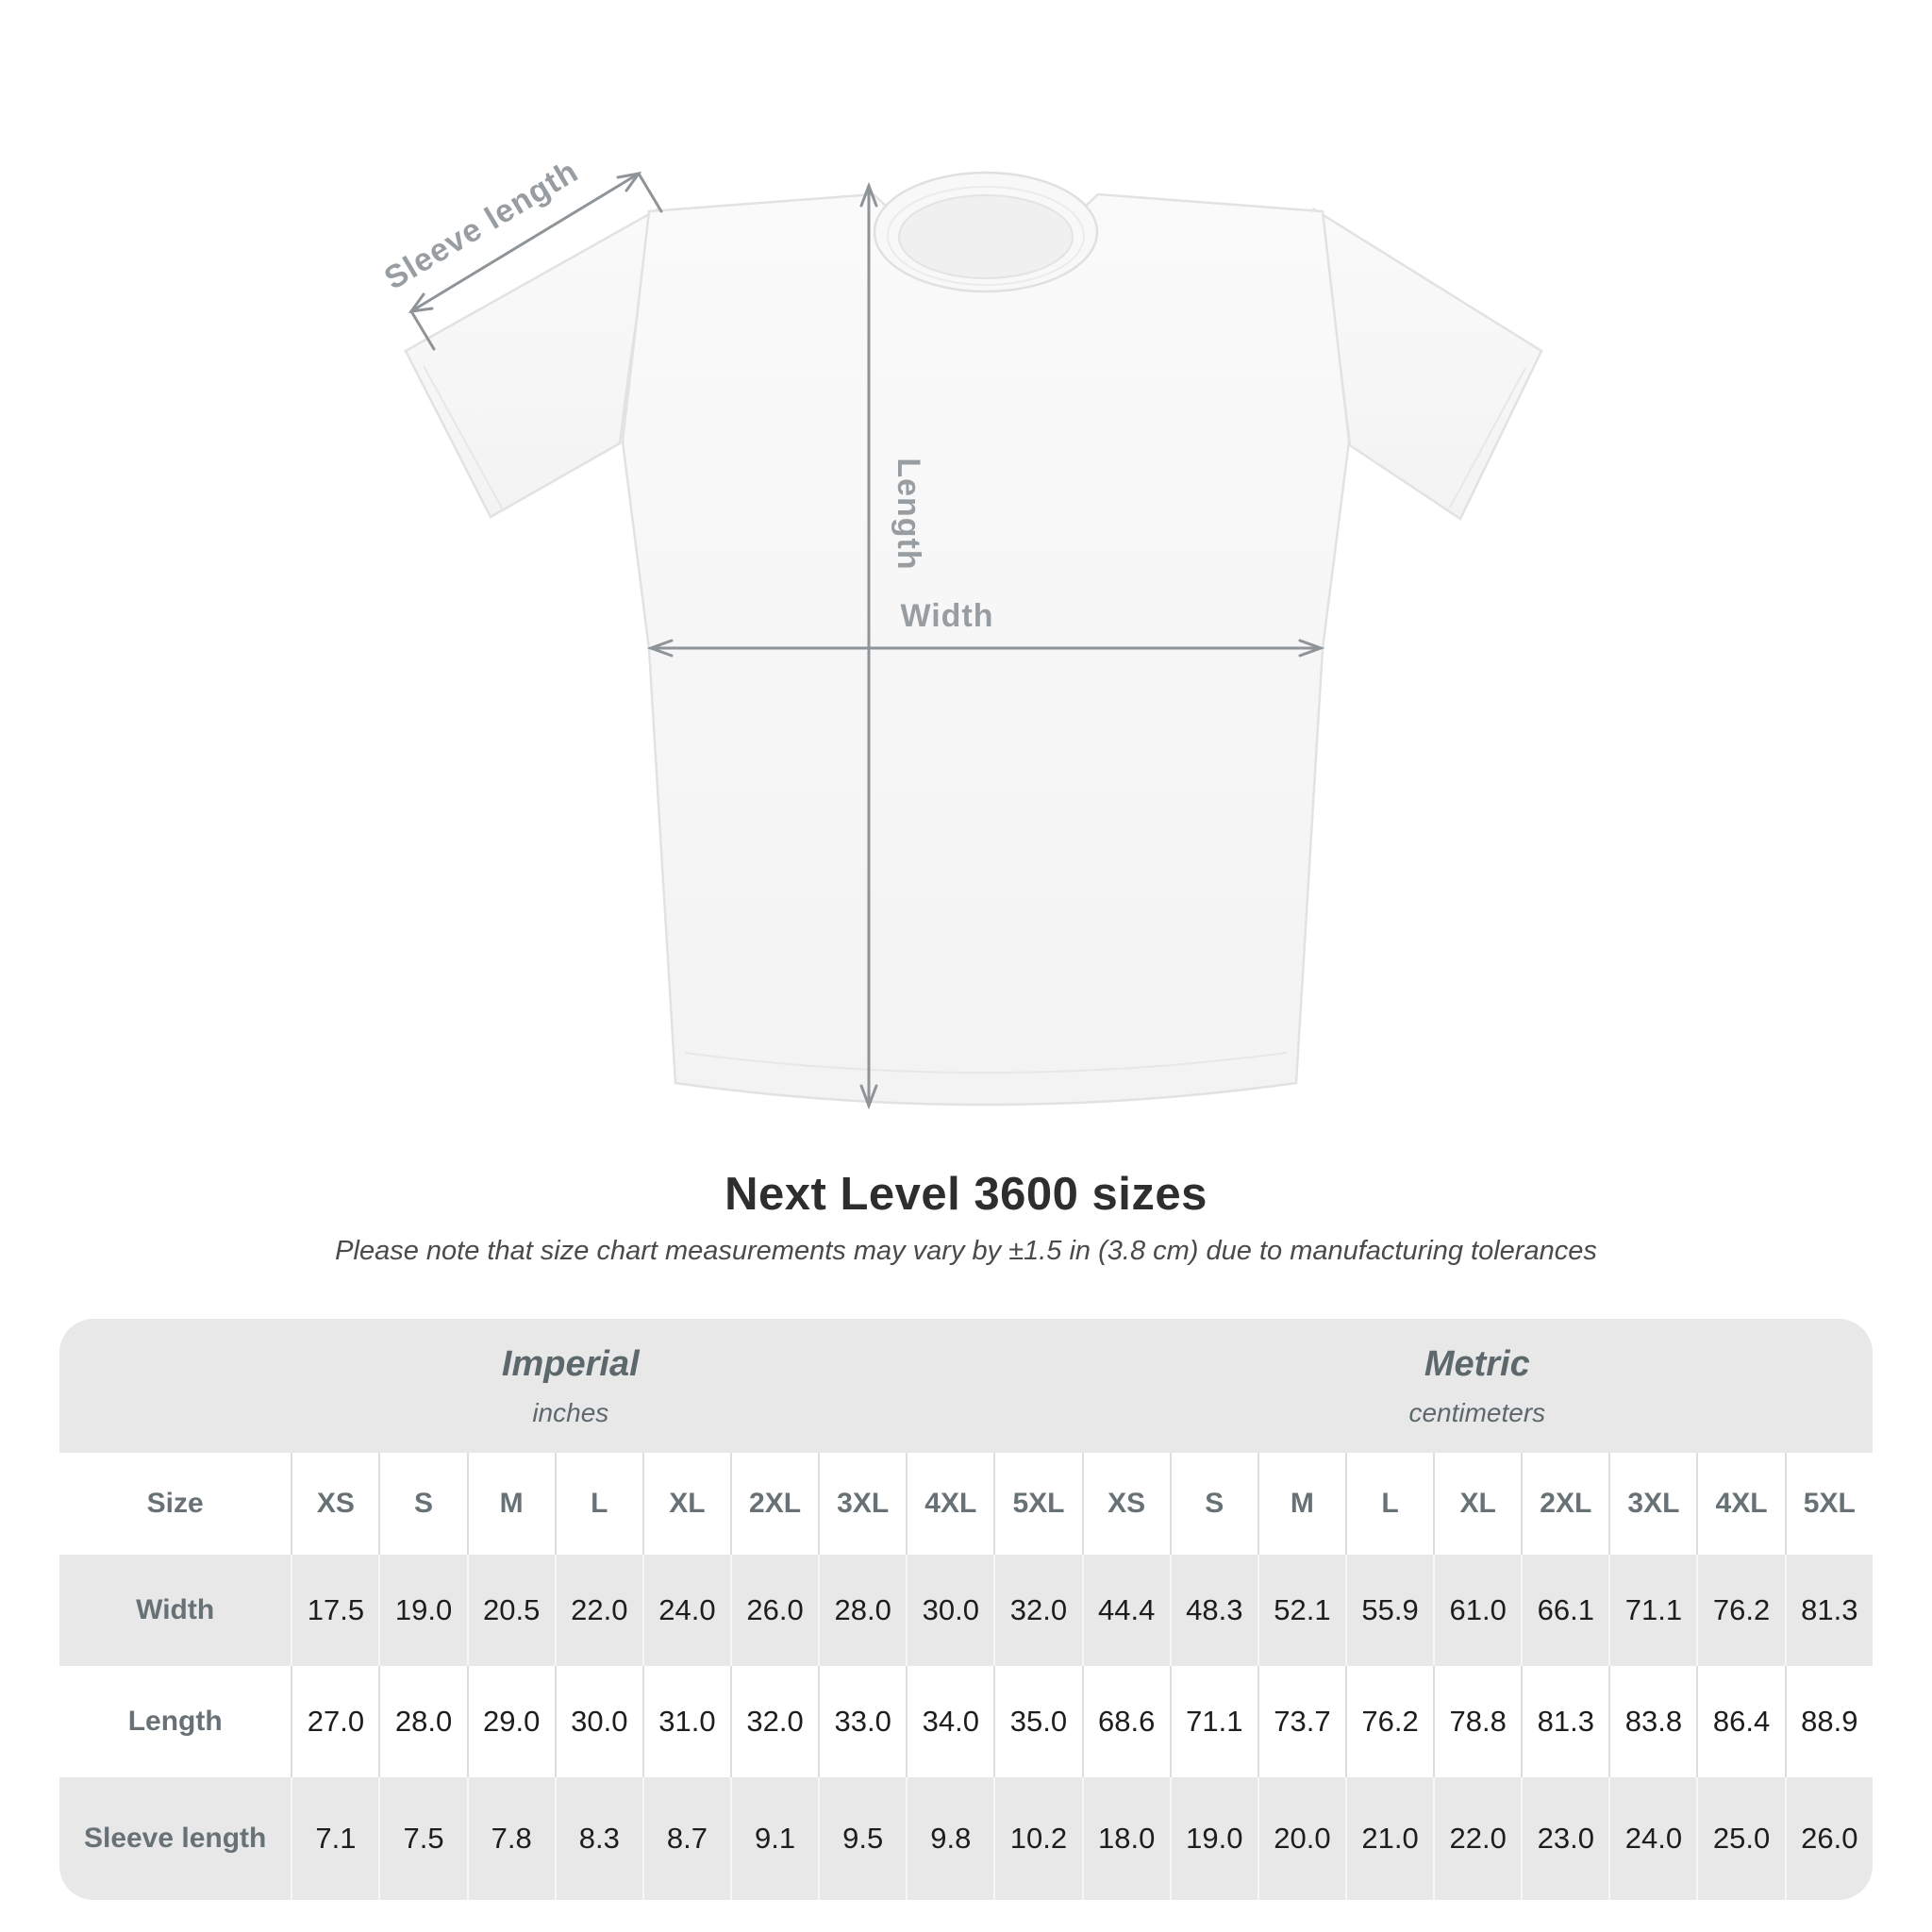  Describe the element at coordinates (1477, 1386) in the screenshot. I see `metric-section-header: Metric centimeters` at that location.